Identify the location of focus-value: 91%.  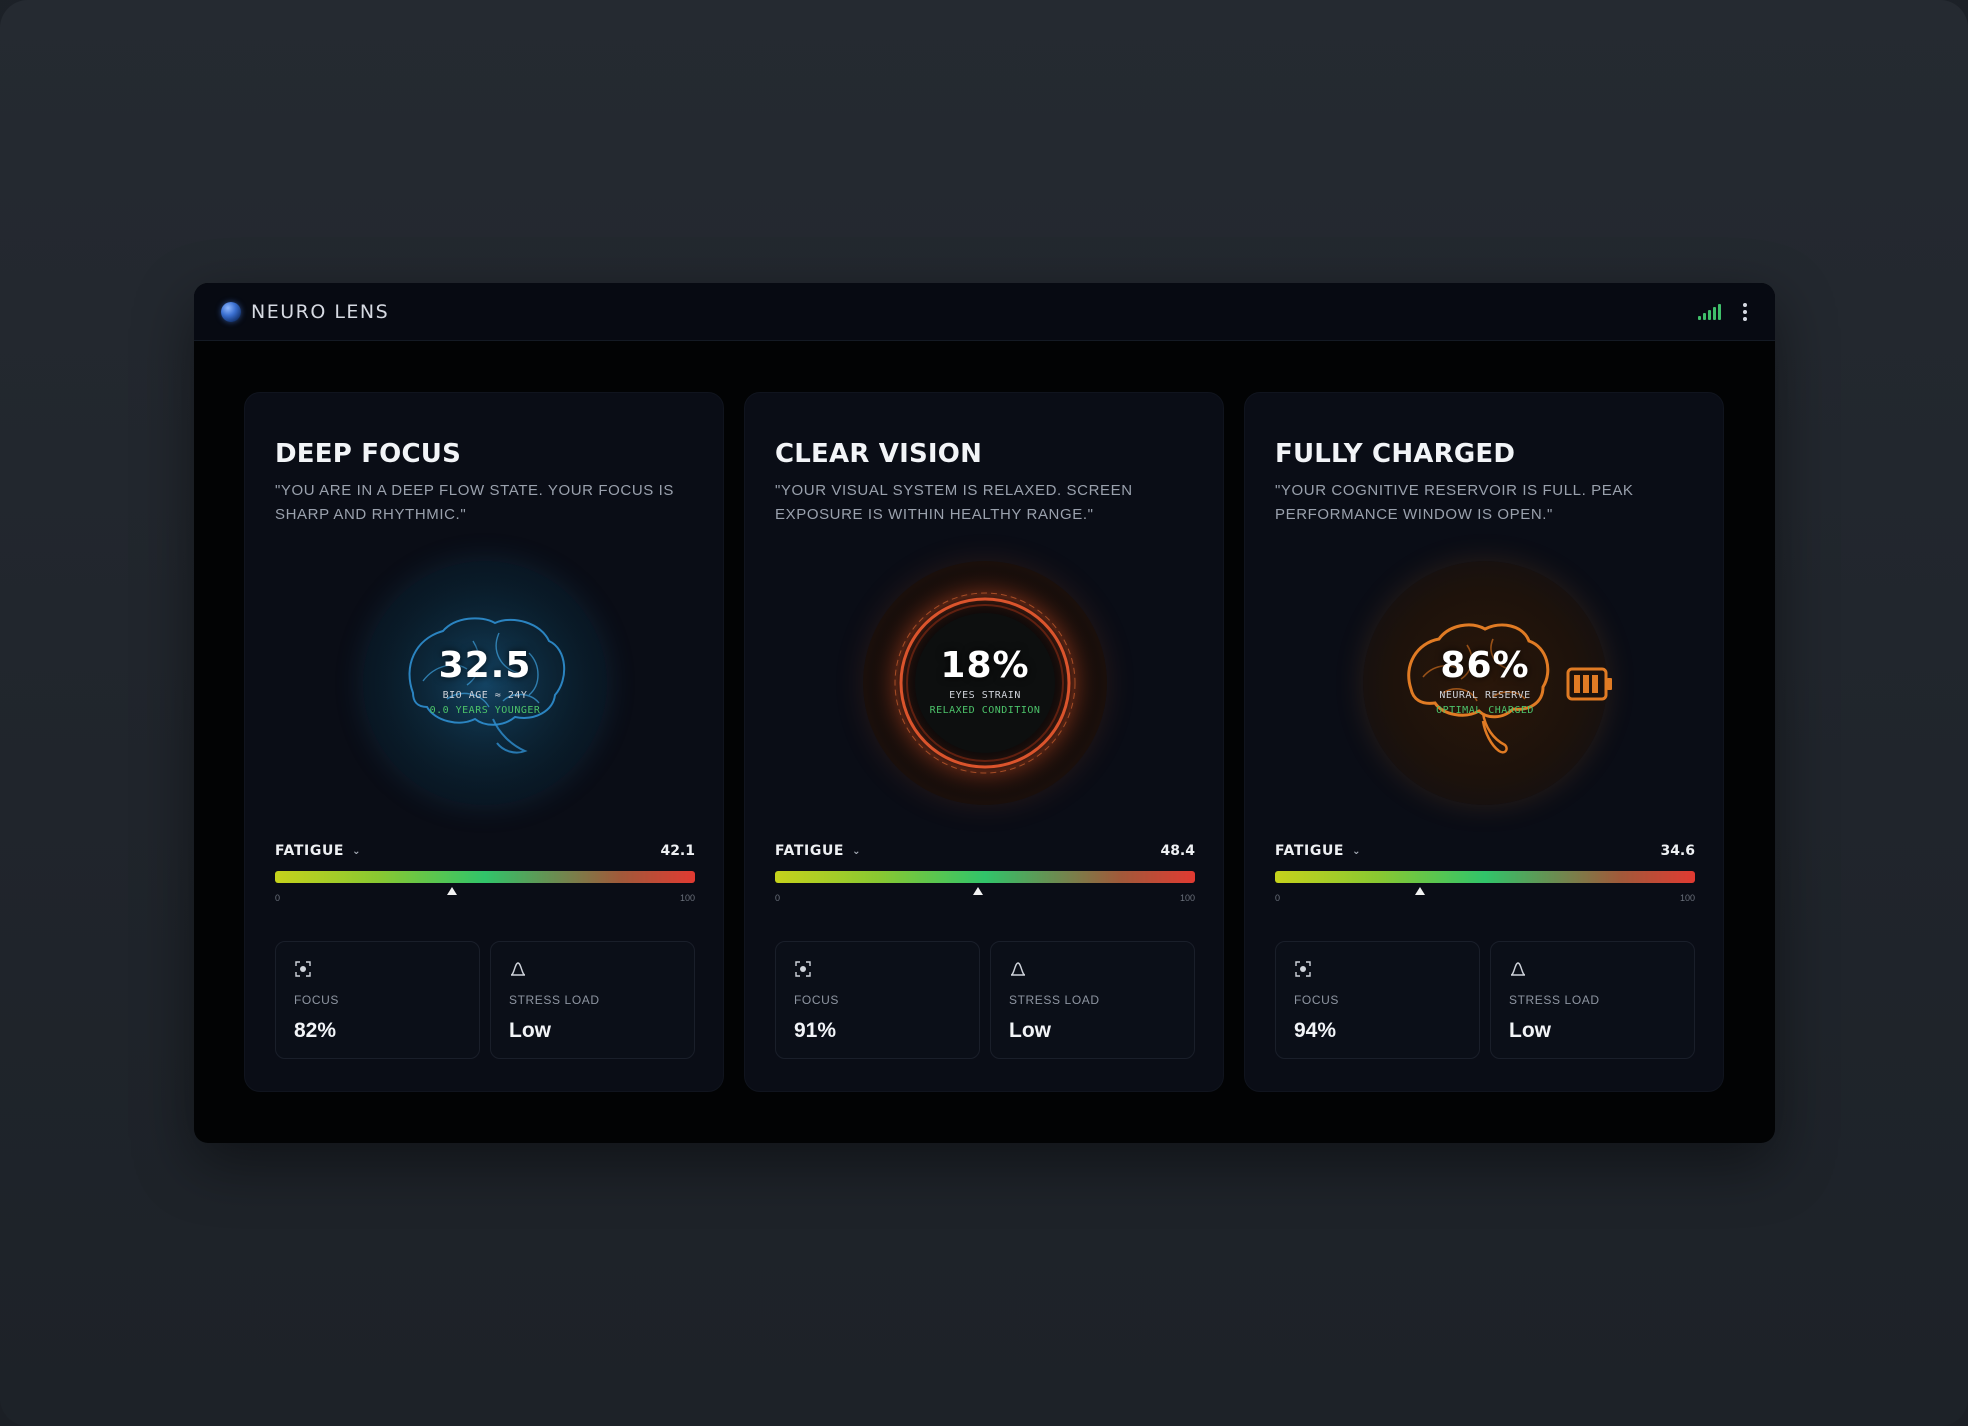
(815, 1030).